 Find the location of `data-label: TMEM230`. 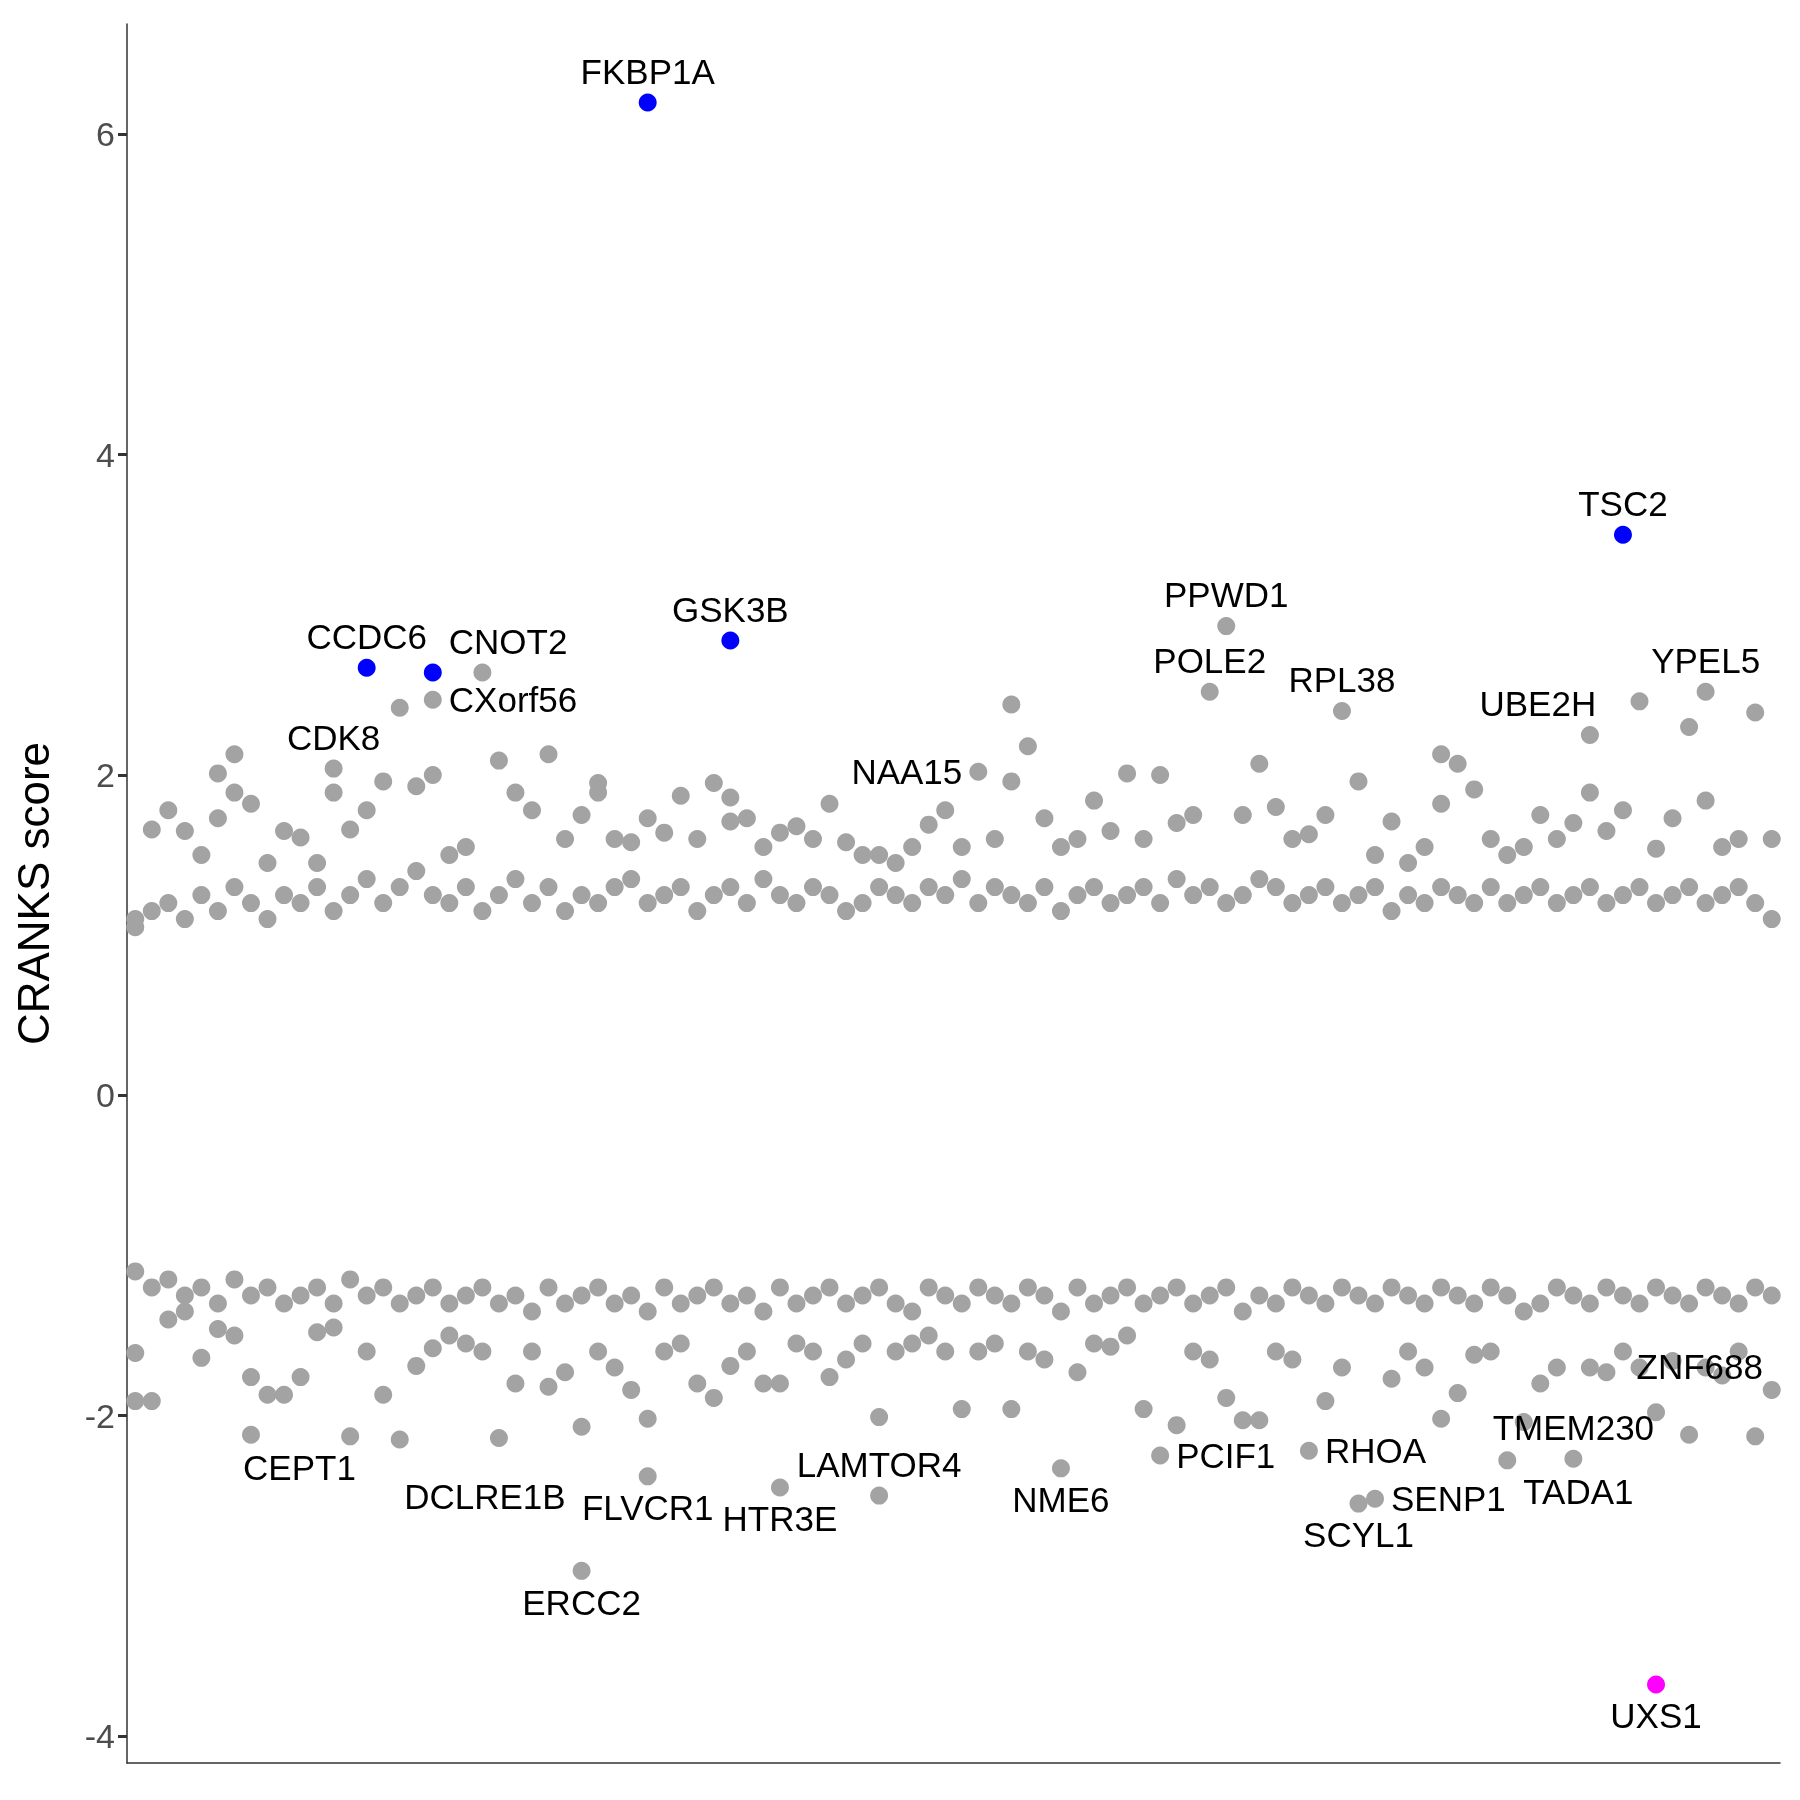

data-label: TMEM230 is located at coordinates (1573, 1428).